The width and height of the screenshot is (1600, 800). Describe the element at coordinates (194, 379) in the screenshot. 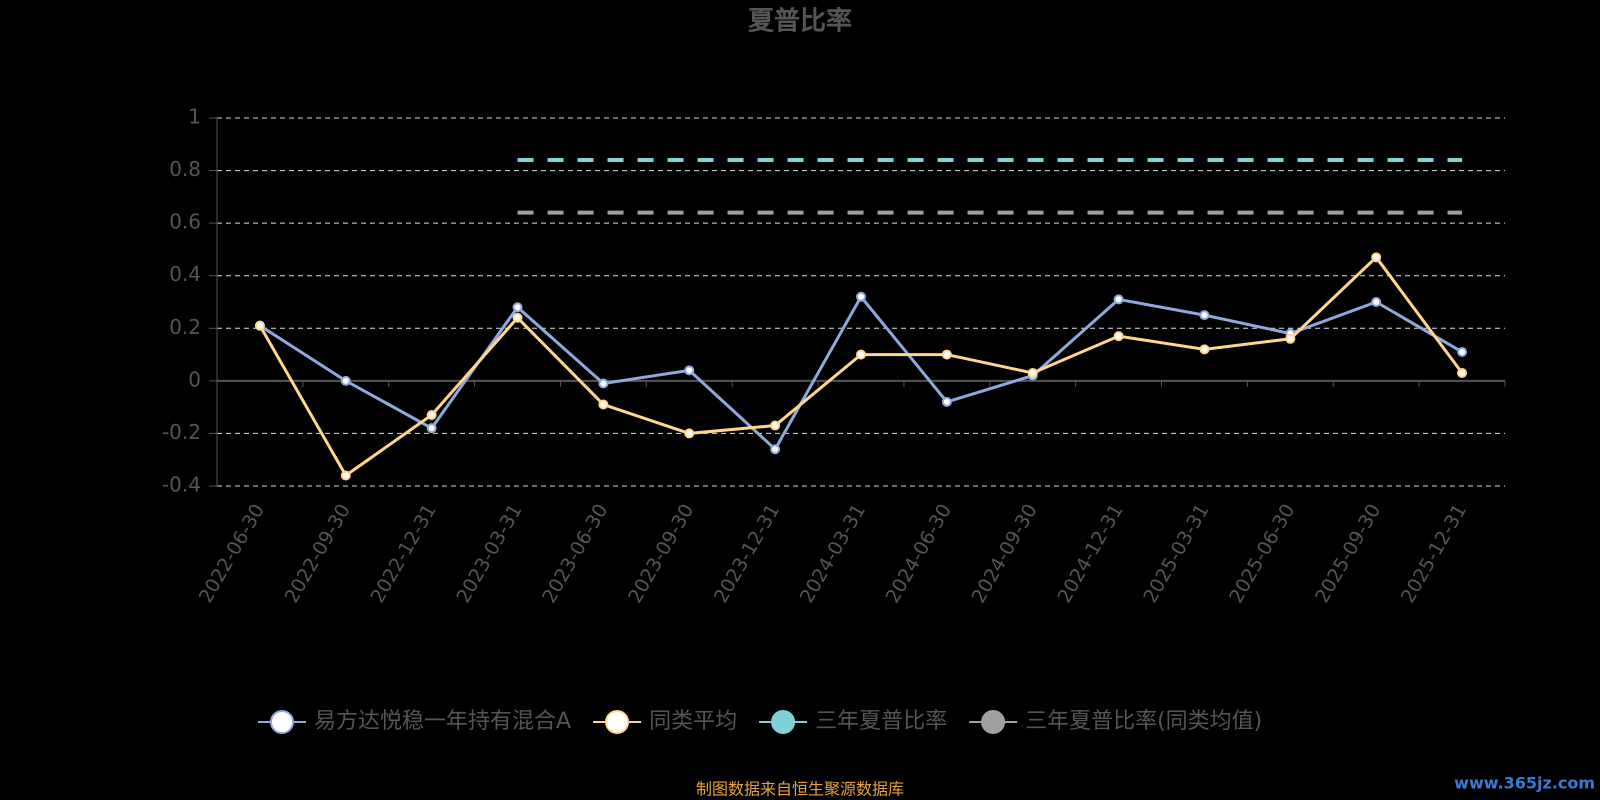

I see `y-tick-label: 0` at that location.